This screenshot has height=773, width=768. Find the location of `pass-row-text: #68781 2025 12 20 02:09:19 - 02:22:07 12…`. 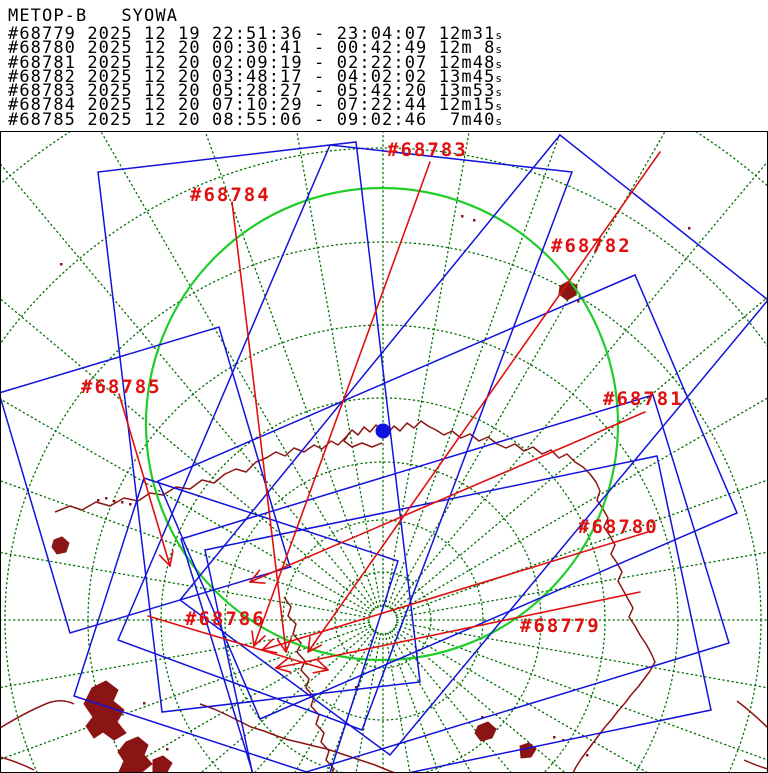

pass-row-text: #68781 2025 12 20 02:09:19 - 02:22:07 12… is located at coordinates (252, 62).